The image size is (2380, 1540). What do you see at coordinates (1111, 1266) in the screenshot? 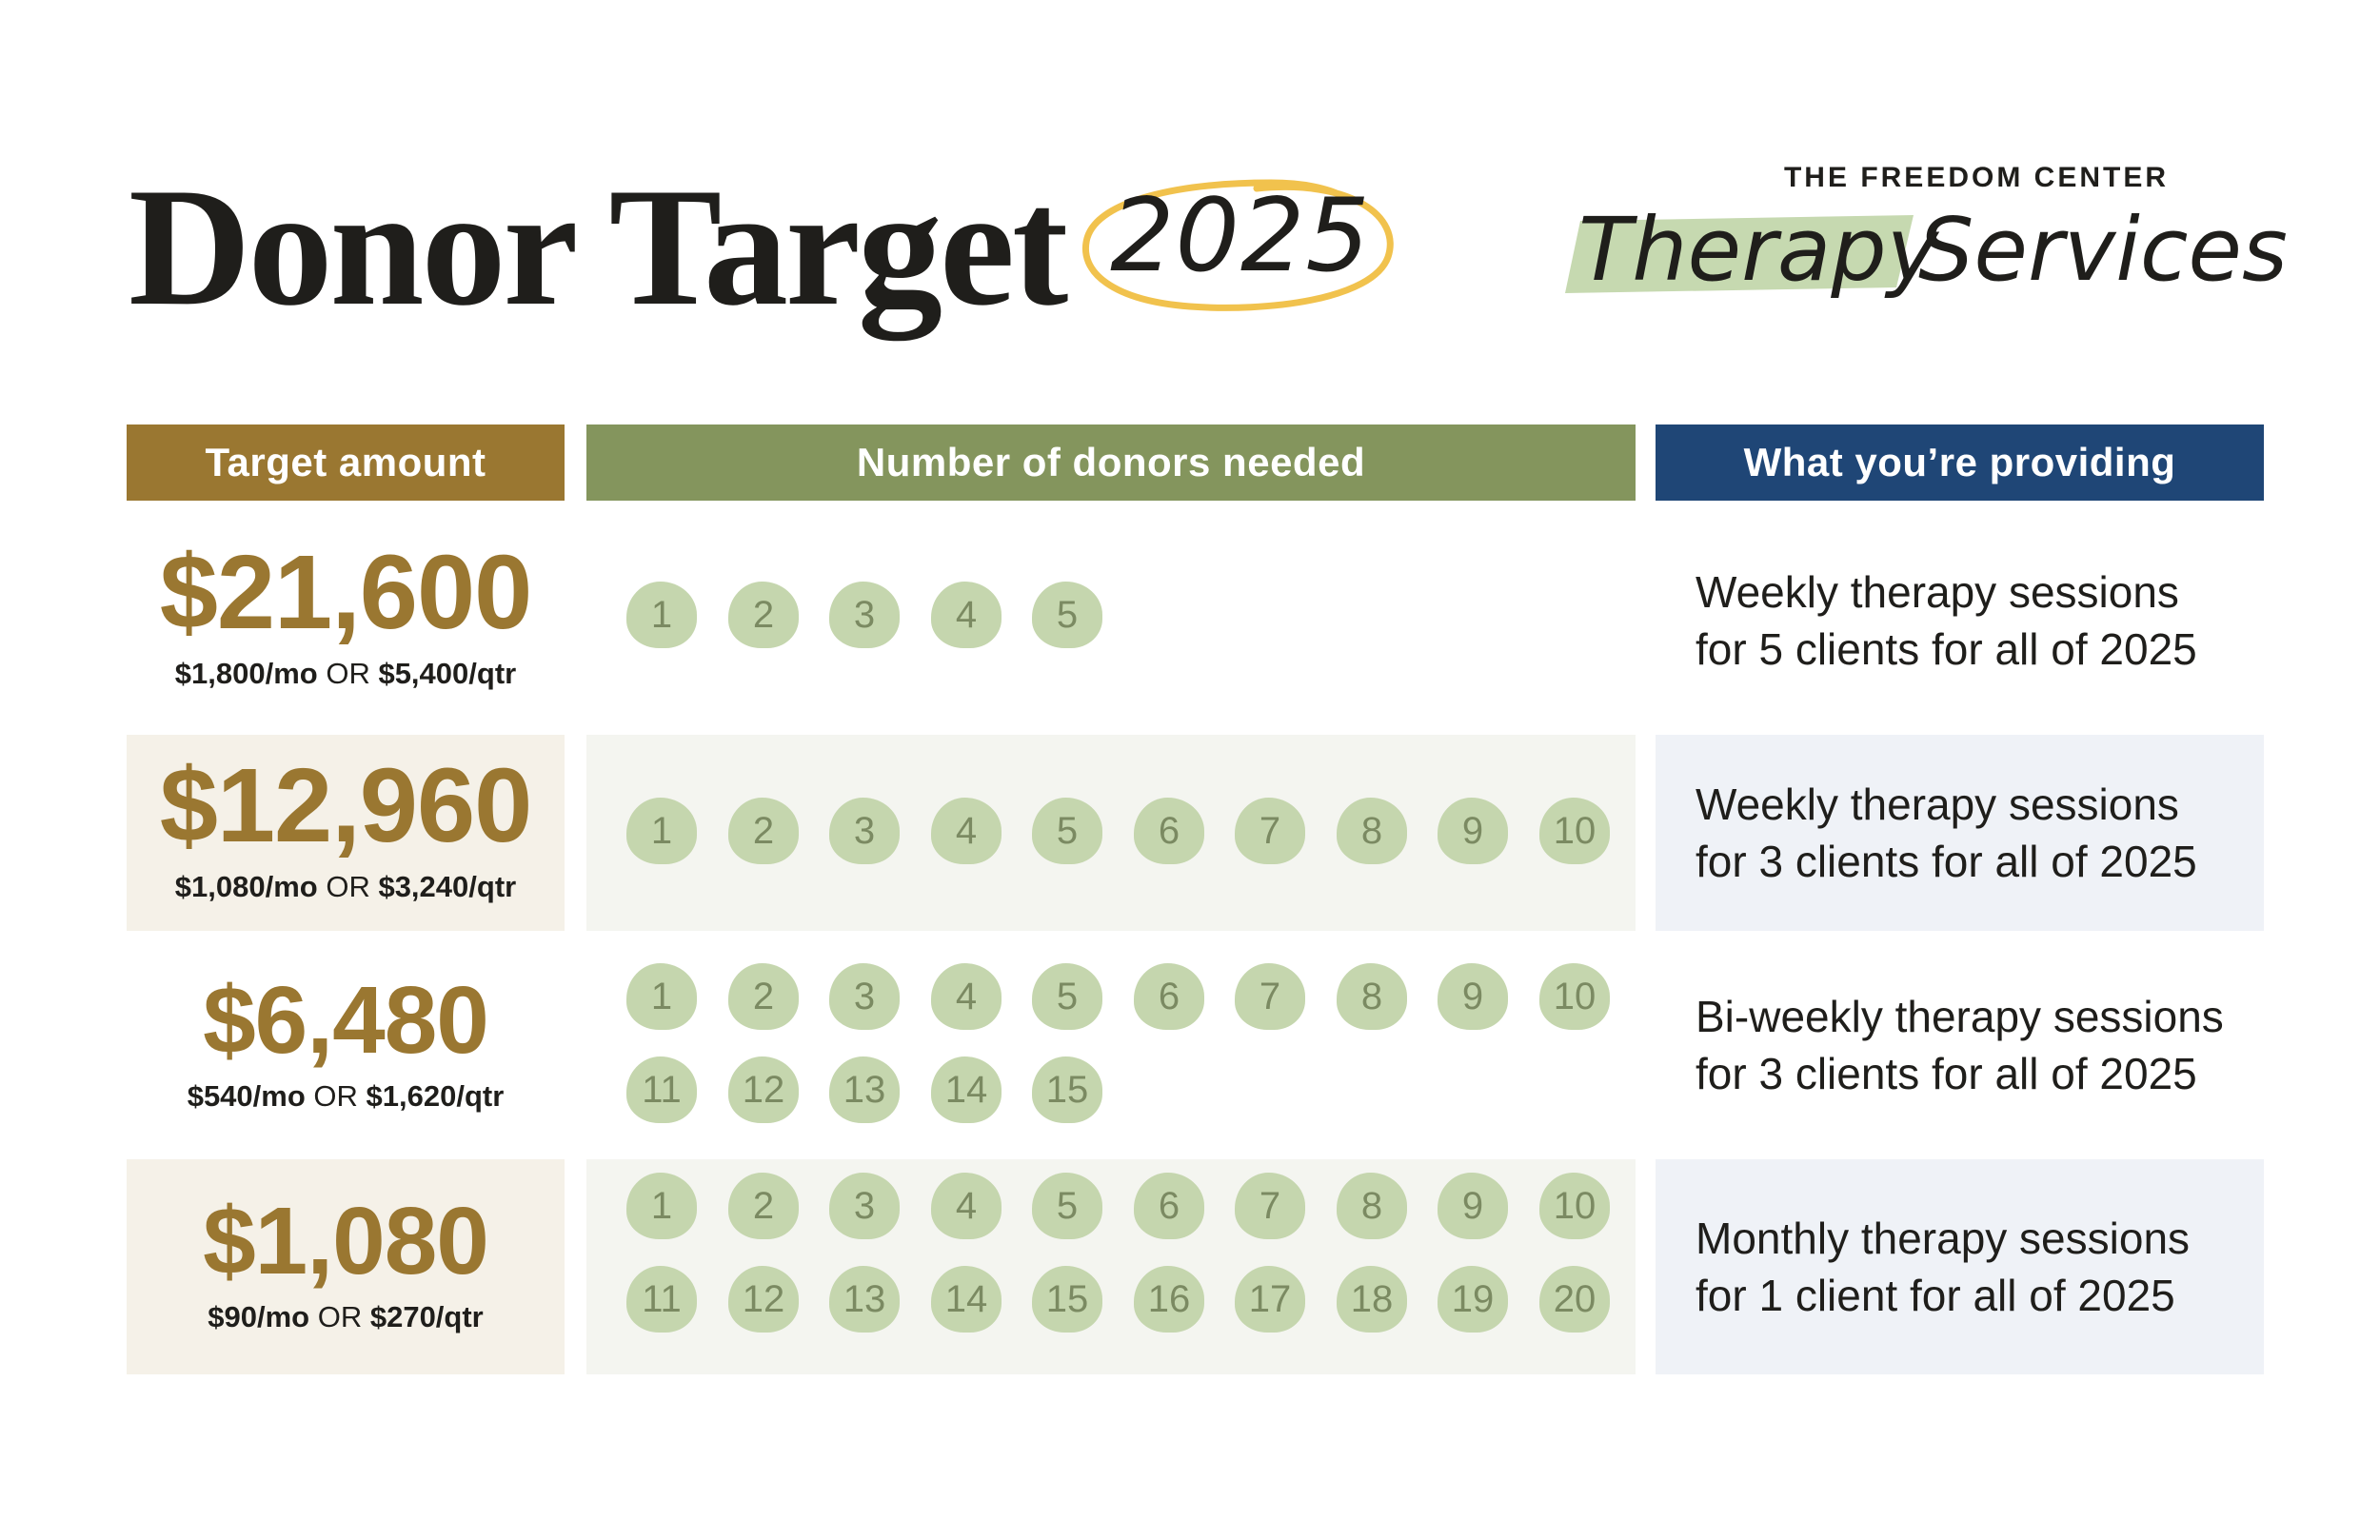
I see `donors-cell: 1 2 3 4 5 6 7 8 9 10 11 12 13 14 15 16 17 18 19 20` at bounding box center [1111, 1266].